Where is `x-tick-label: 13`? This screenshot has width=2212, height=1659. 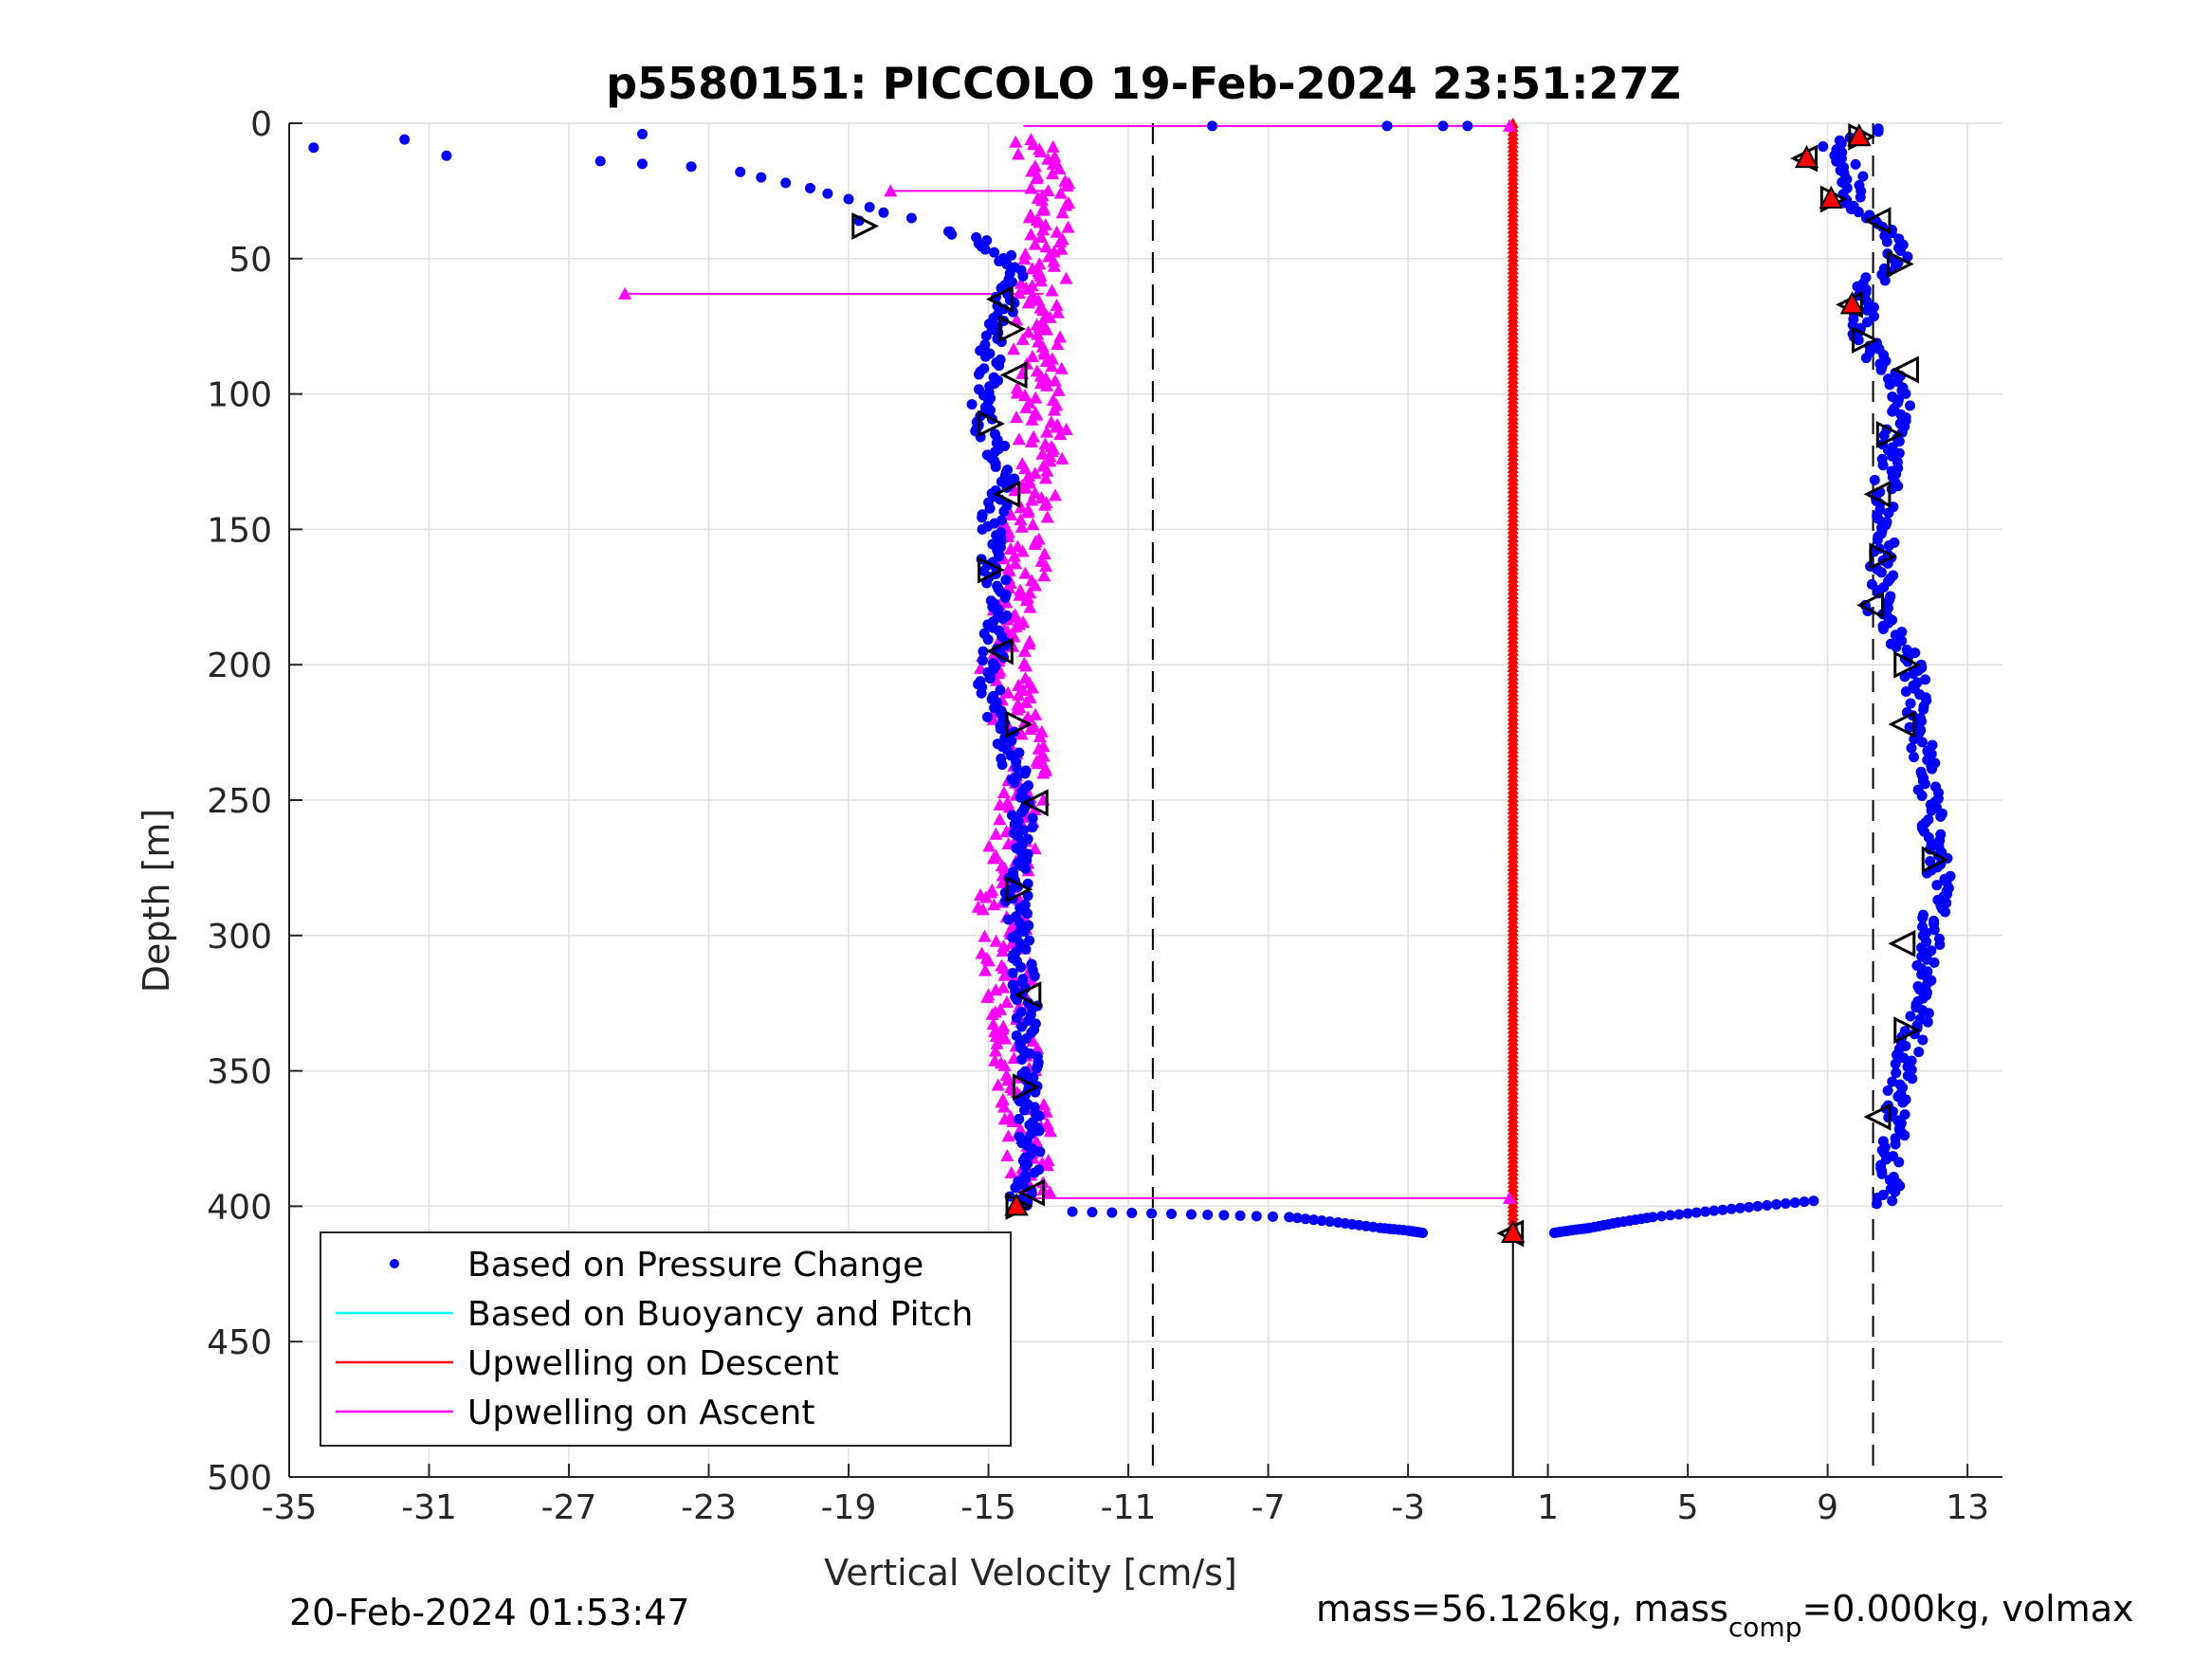 x-tick-label: 13 is located at coordinates (1967, 1507).